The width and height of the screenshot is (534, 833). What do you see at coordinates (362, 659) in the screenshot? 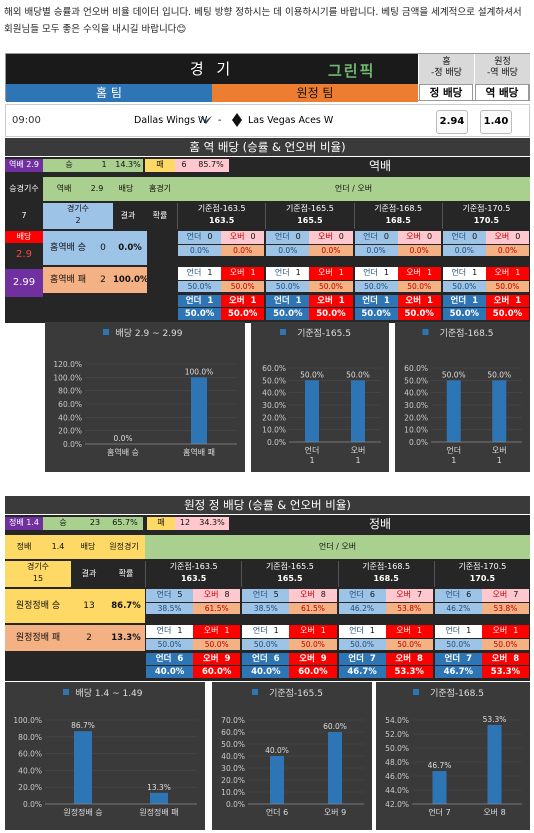
I see `section2-under-2-2: 언더 7` at bounding box center [362, 659].